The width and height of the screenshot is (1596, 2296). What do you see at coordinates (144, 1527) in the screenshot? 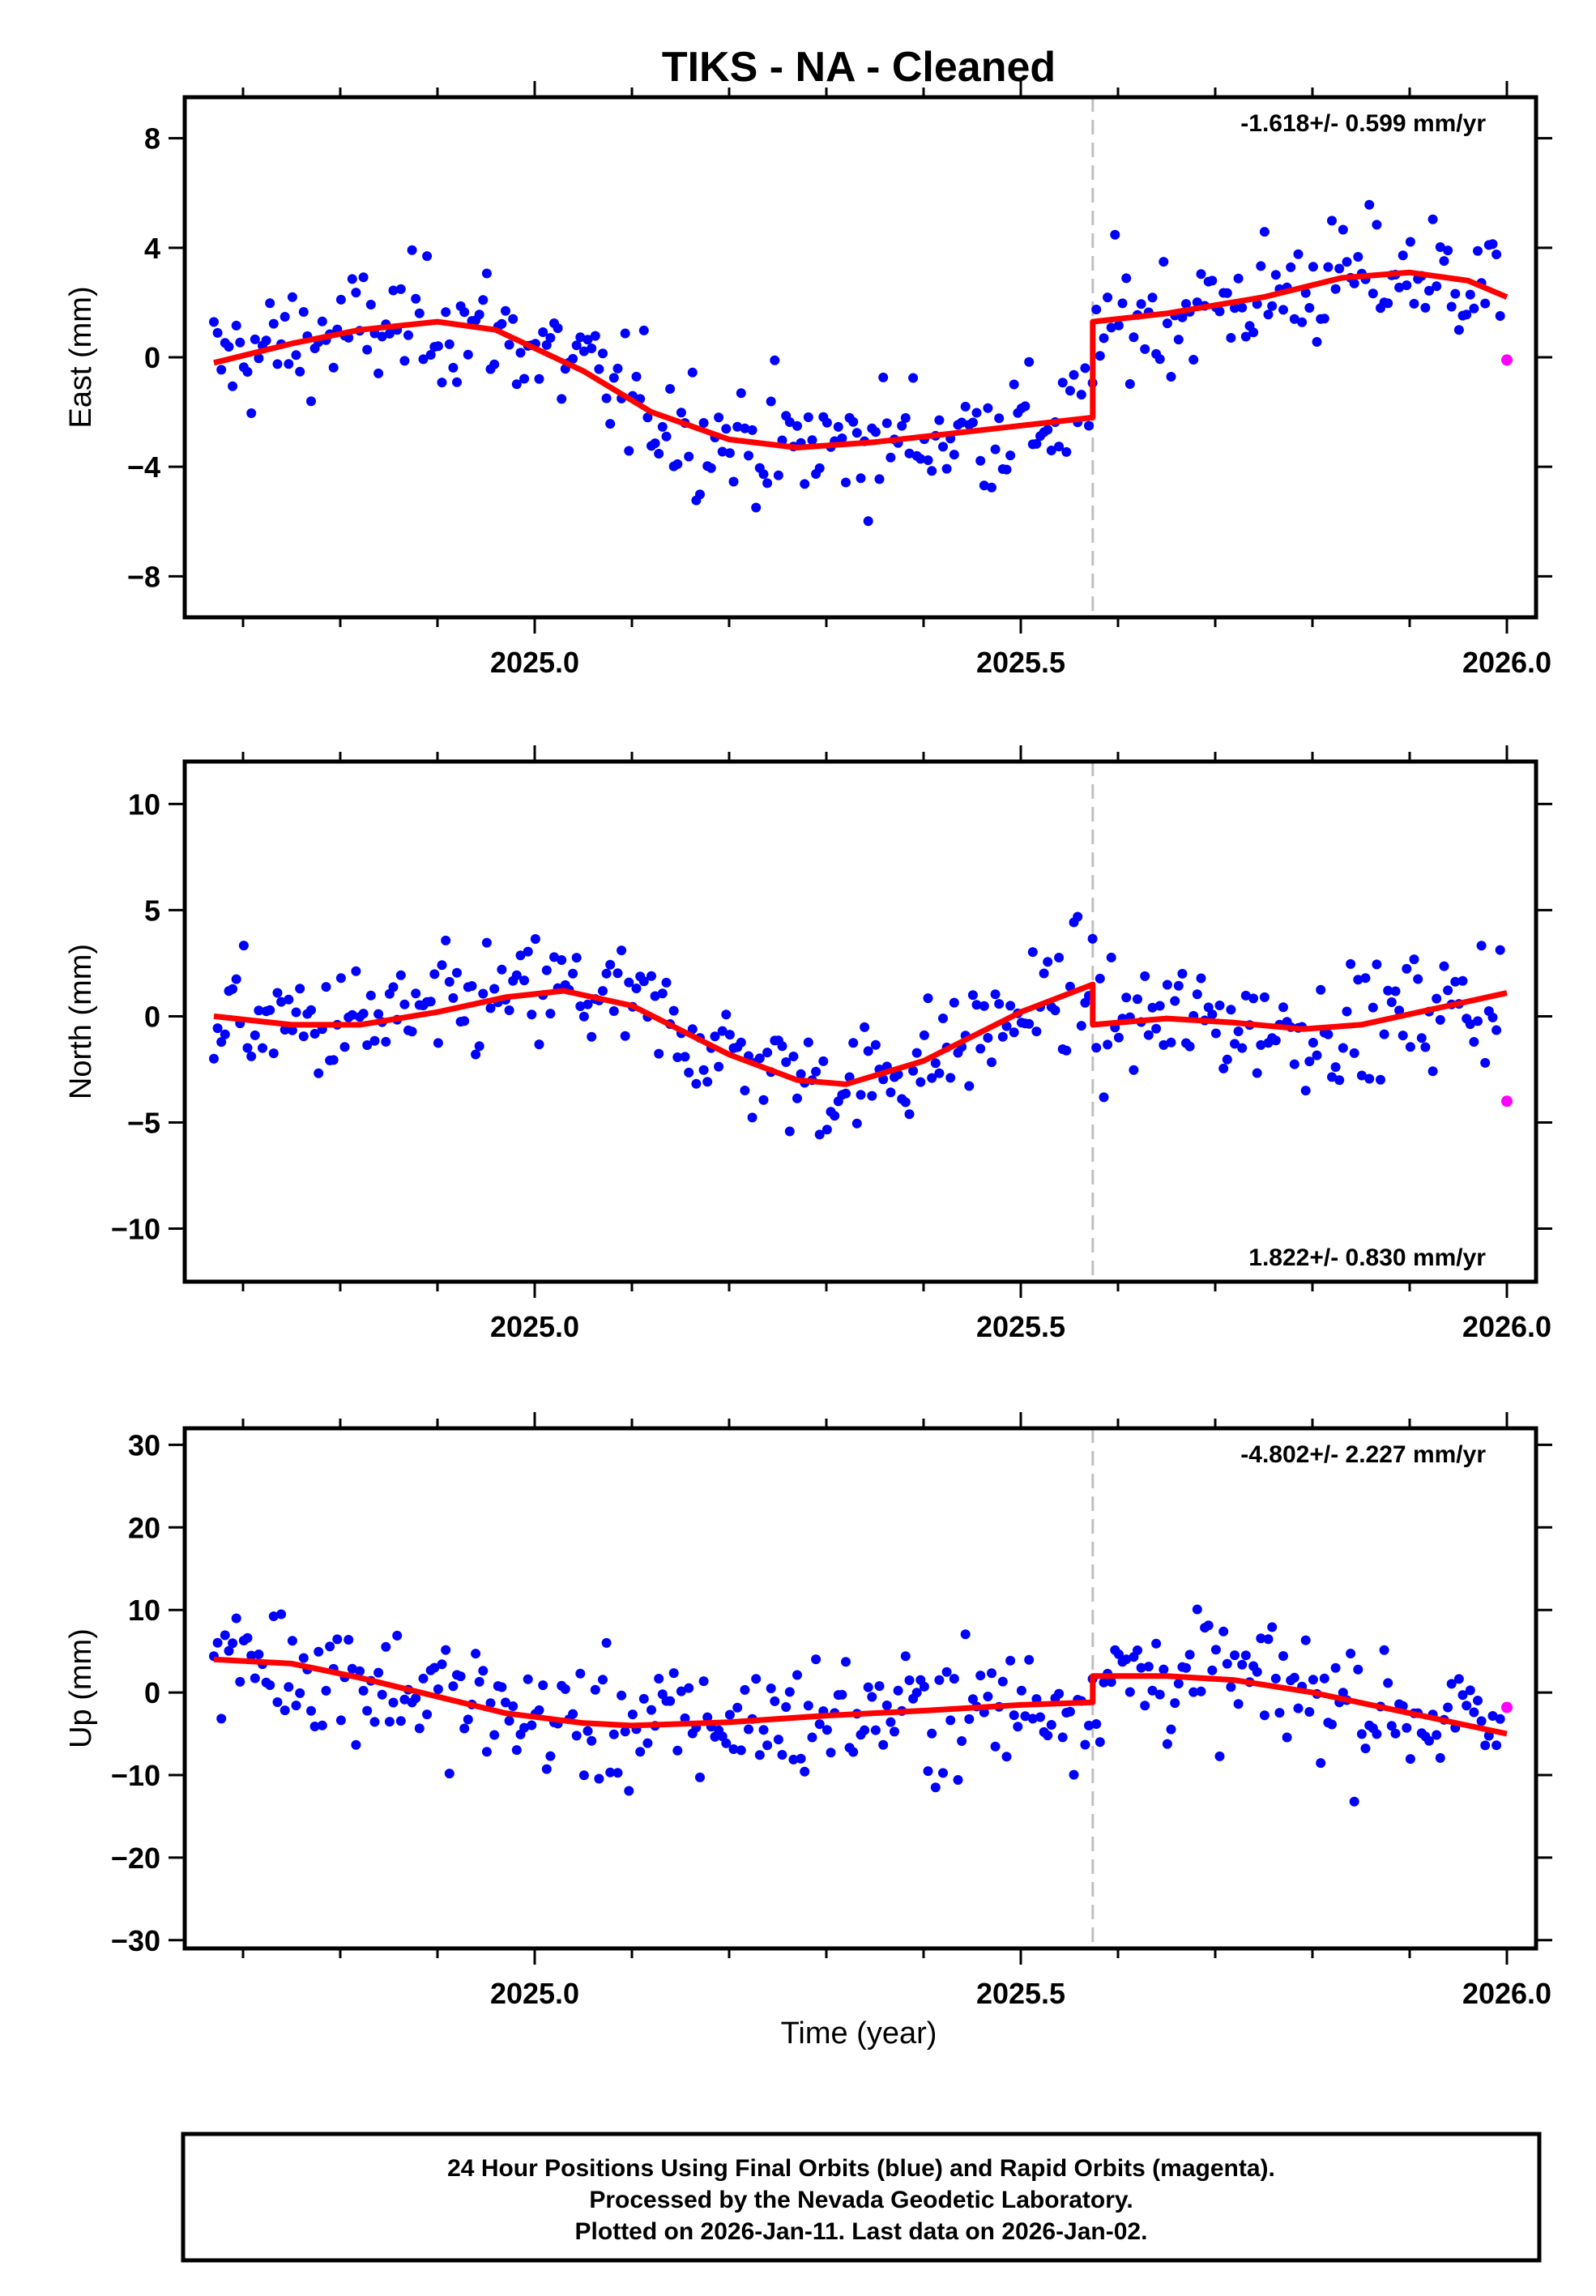
I see `up-y-tick-label: 20` at bounding box center [144, 1527].